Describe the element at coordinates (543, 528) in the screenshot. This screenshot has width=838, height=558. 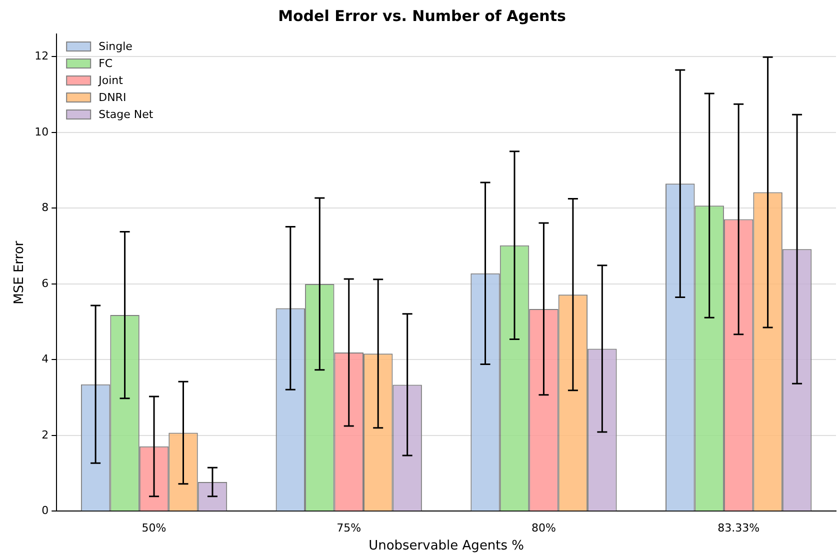
I see `x-tick-label: 80%` at that location.